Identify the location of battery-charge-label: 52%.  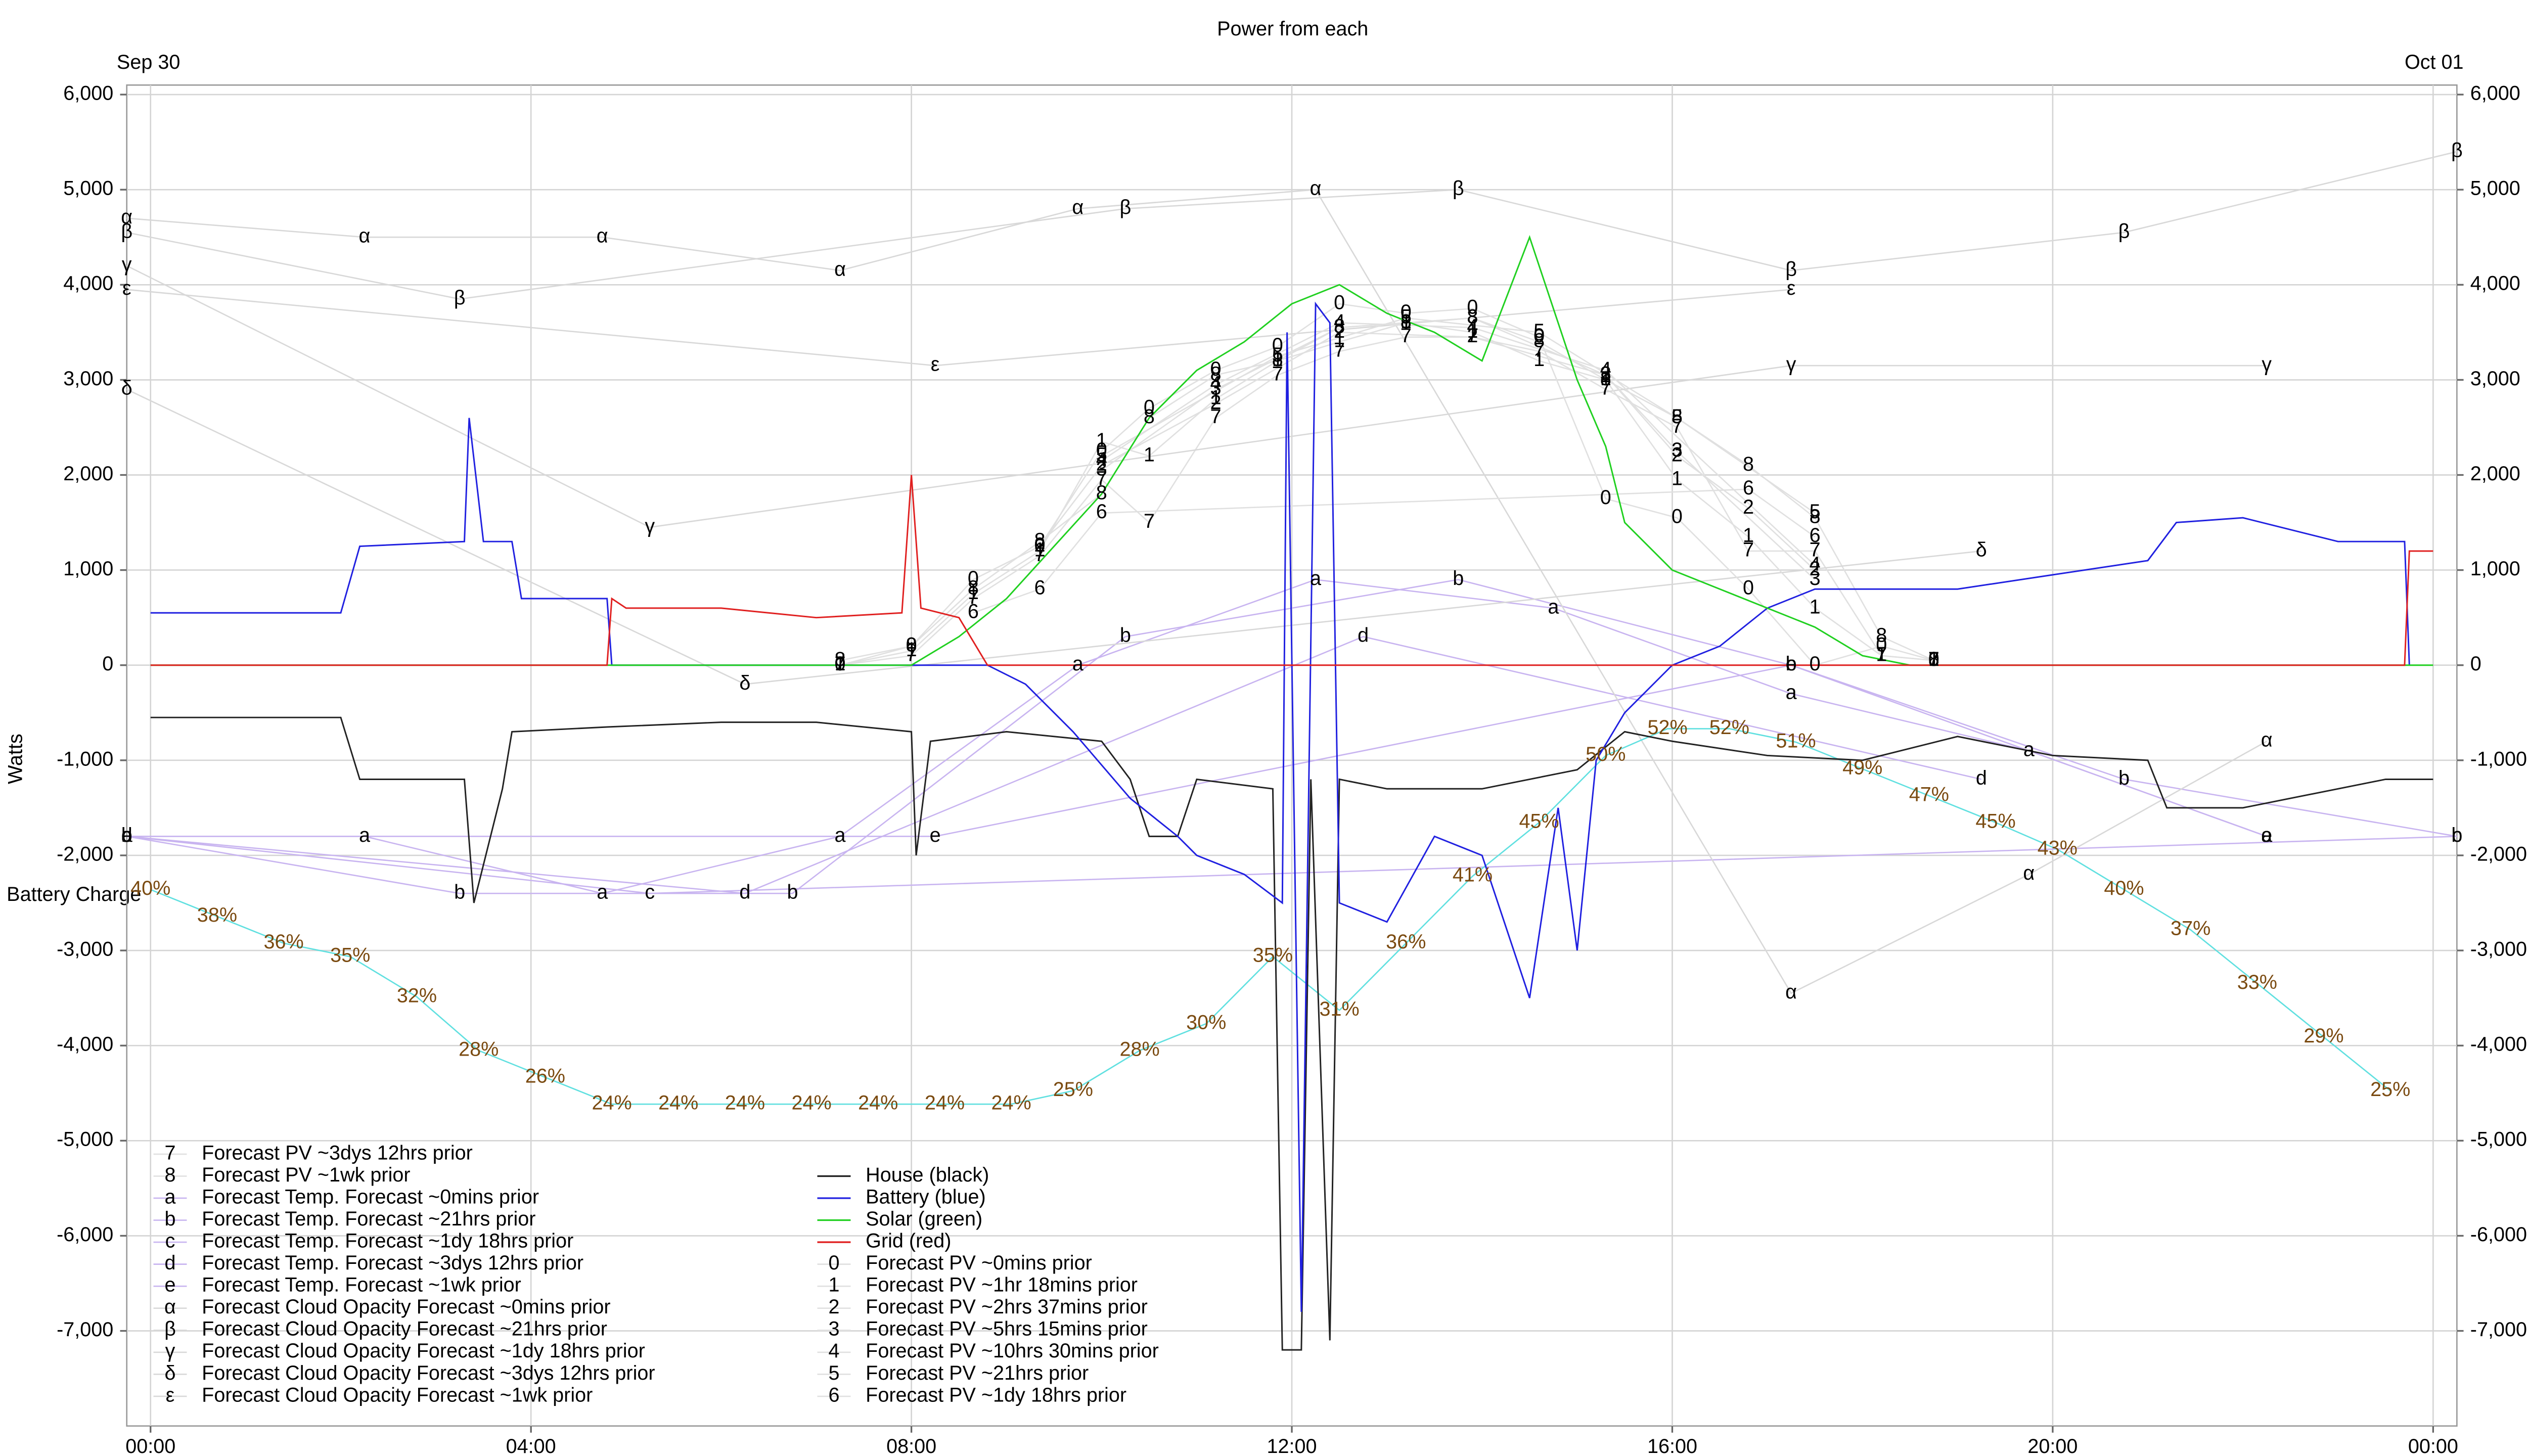
(1667, 727).